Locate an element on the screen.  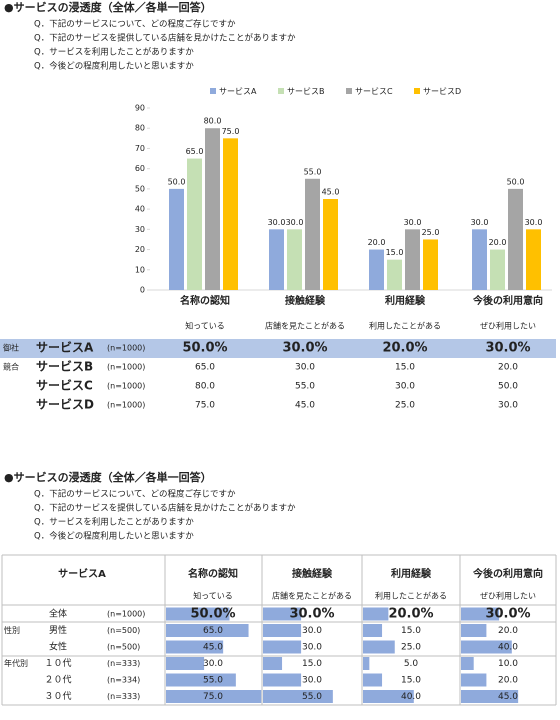
category-note: 知っている is located at coordinates (205, 326).